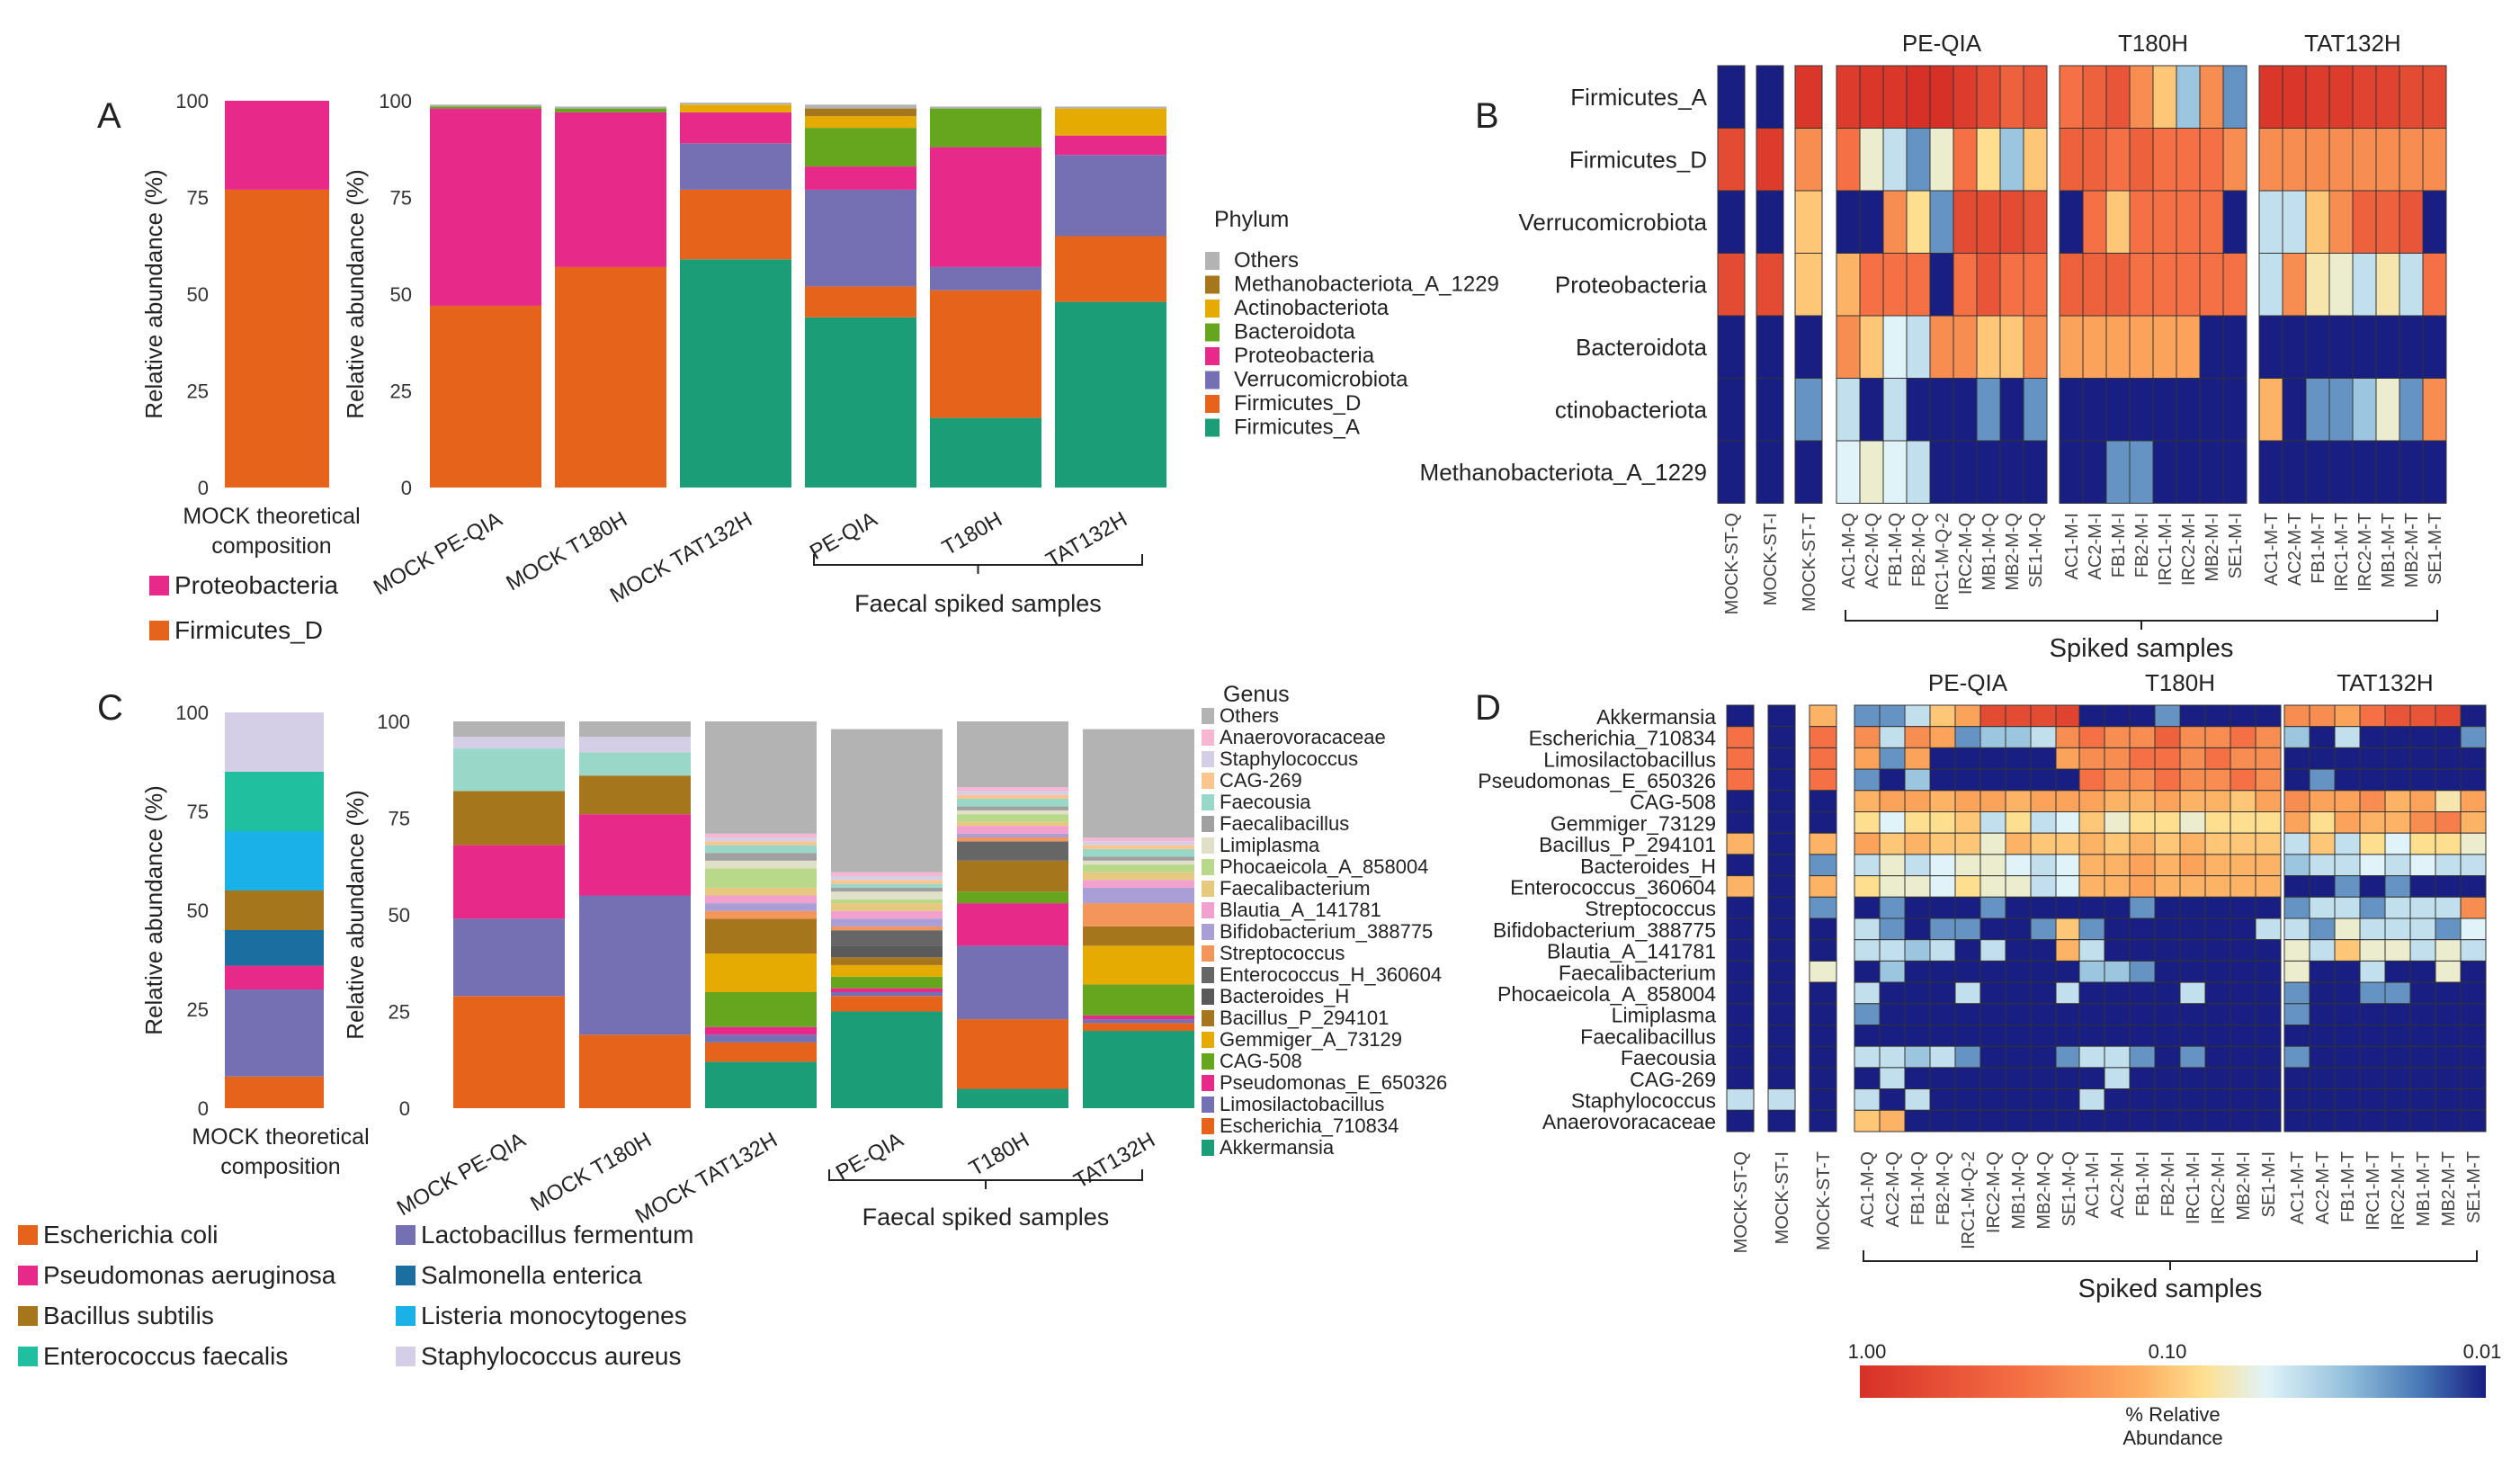 The height and width of the screenshot is (1468, 2520). Describe the element at coordinates (635, 764) in the screenshot. I see `bar-segment-faecousia` at that location.